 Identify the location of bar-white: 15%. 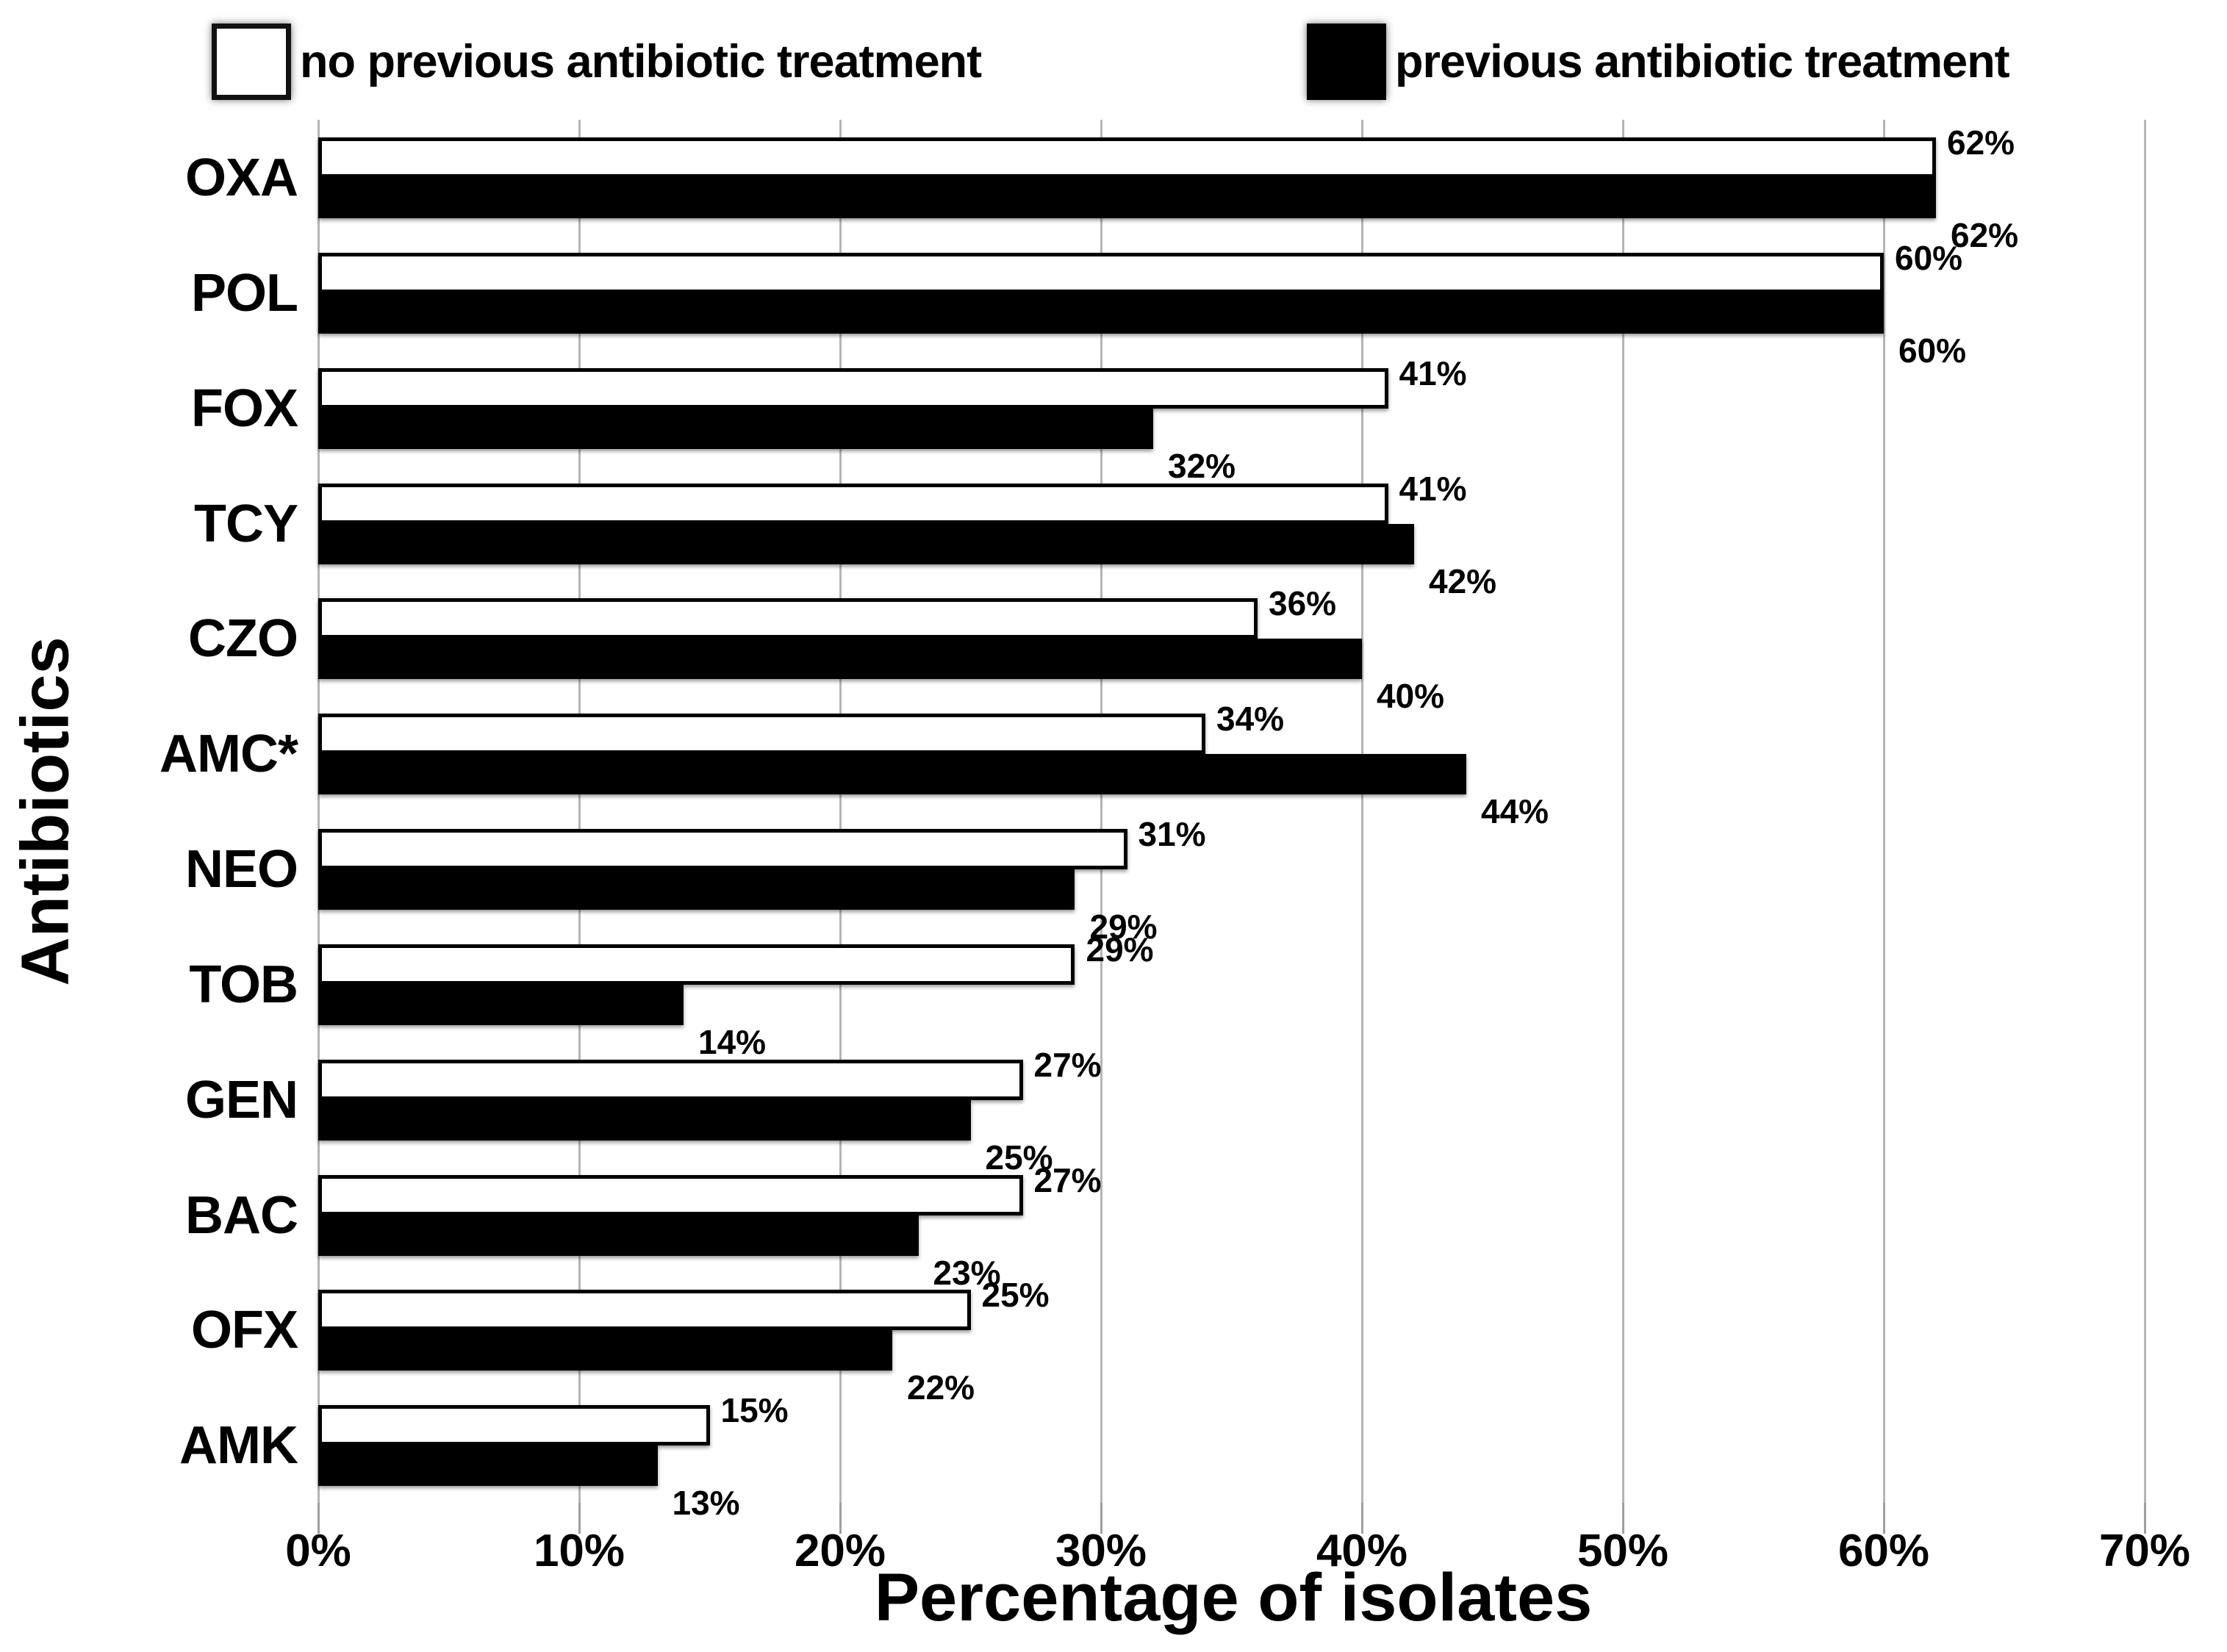
(553, 1418).